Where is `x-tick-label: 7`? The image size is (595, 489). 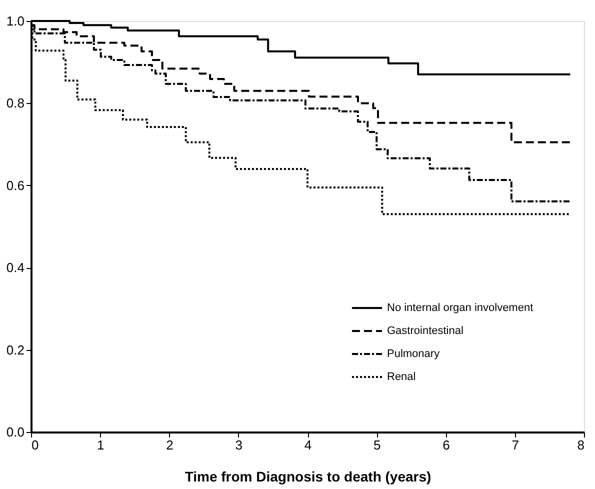 x-tick-label: 7 is located at coordinates (515, 445).